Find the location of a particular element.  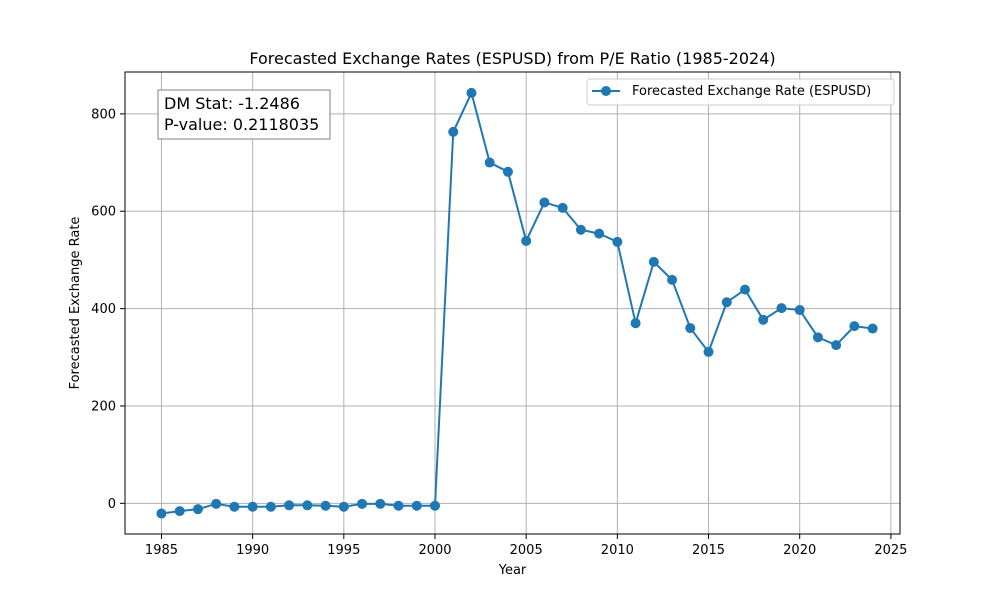

y-tick-label: 600 is located at coordinates (103, 212).